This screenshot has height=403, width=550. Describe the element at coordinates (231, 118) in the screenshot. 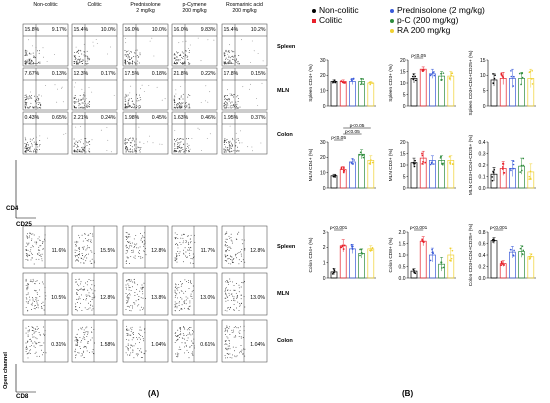

I see `quadrant-value: 1.95%` at that location.